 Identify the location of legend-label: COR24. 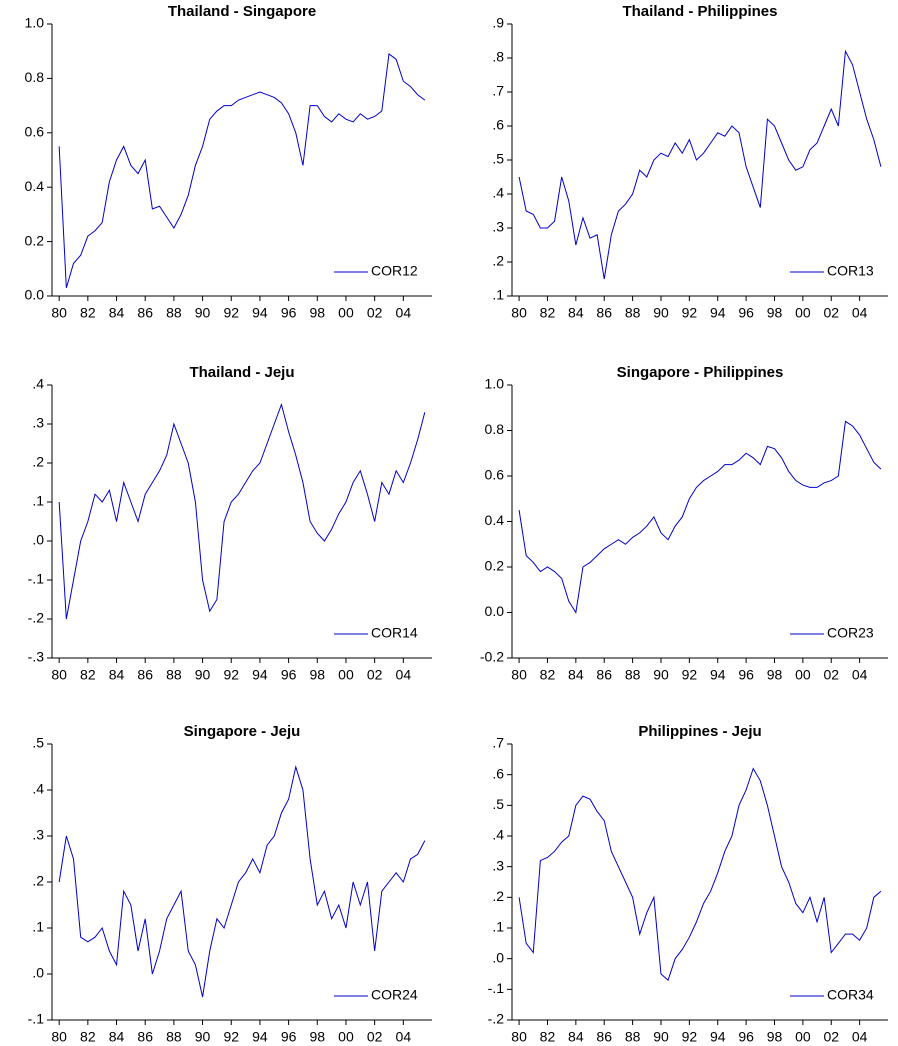
(394, 995).